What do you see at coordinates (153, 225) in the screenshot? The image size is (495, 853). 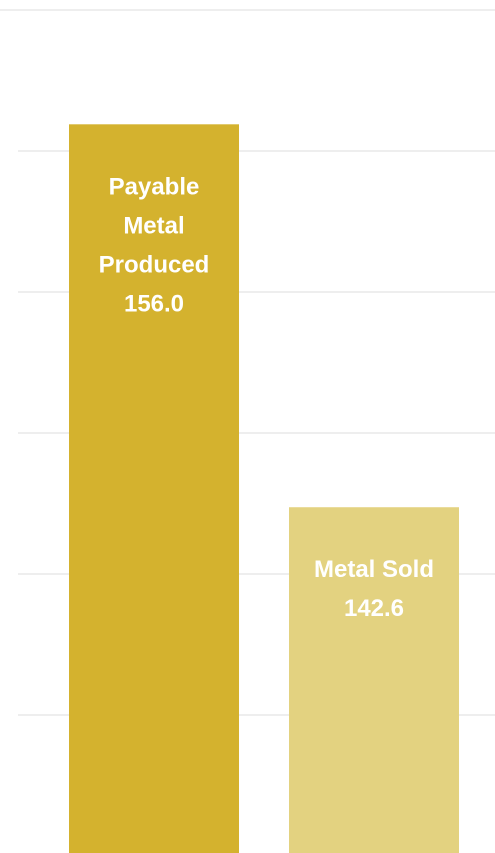 I see `data-label-category-line: Metal` at bounding box center [153, 225].